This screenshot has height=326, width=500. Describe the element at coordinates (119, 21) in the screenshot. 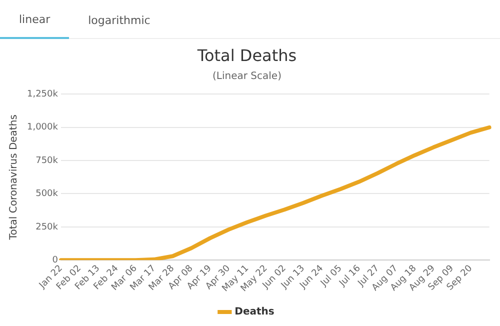

I see `text: logarithmic` at that location.